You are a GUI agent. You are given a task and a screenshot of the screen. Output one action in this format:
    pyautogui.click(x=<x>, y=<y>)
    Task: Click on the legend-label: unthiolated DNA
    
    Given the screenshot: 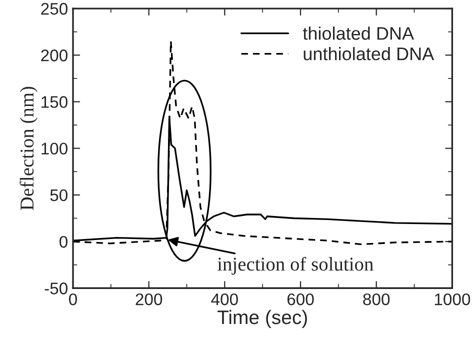 What is the action you would take?
    pyautogui.click(x=369, y=53)
    